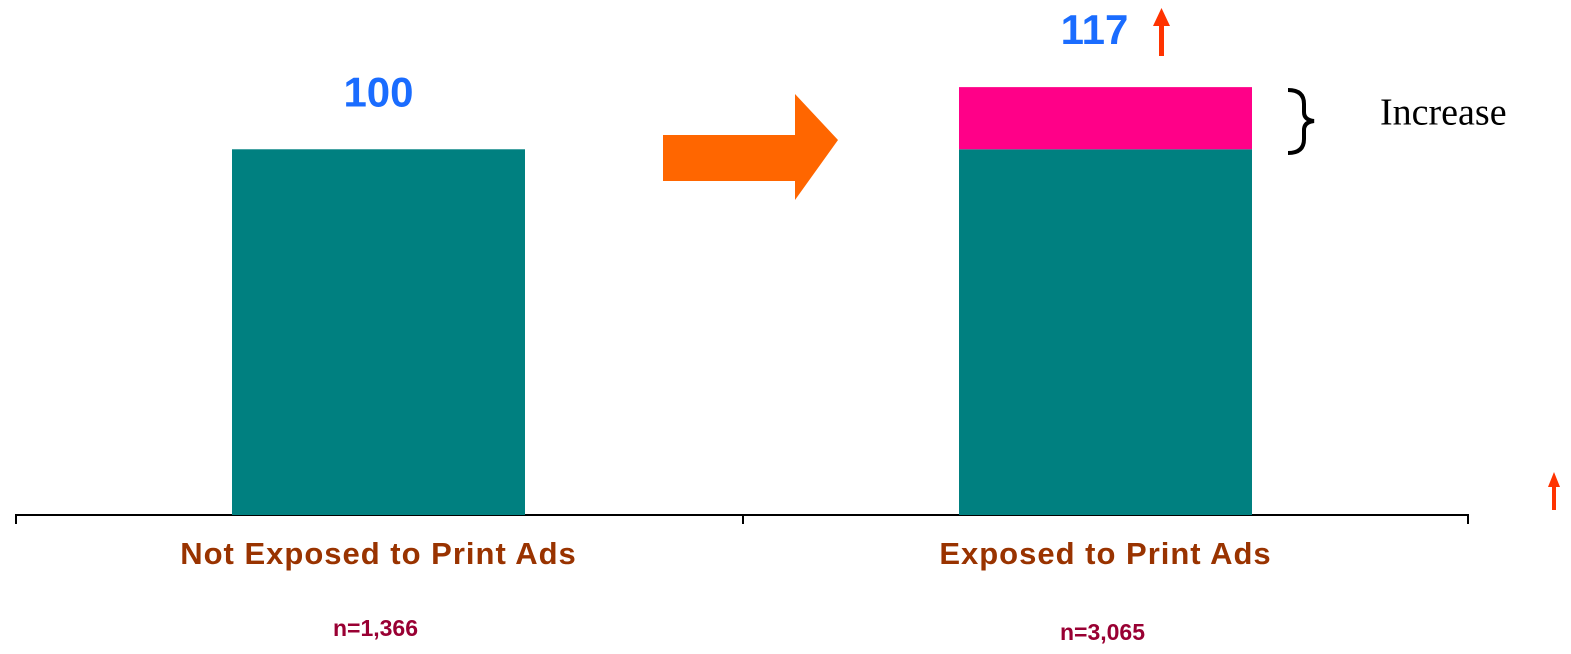 Image resolution: width=1571 pixels, height=654 pixels. Describe the element at coordinates (1102, 632) in the screenshot. I see `sample-size: n=3,065` at that location.